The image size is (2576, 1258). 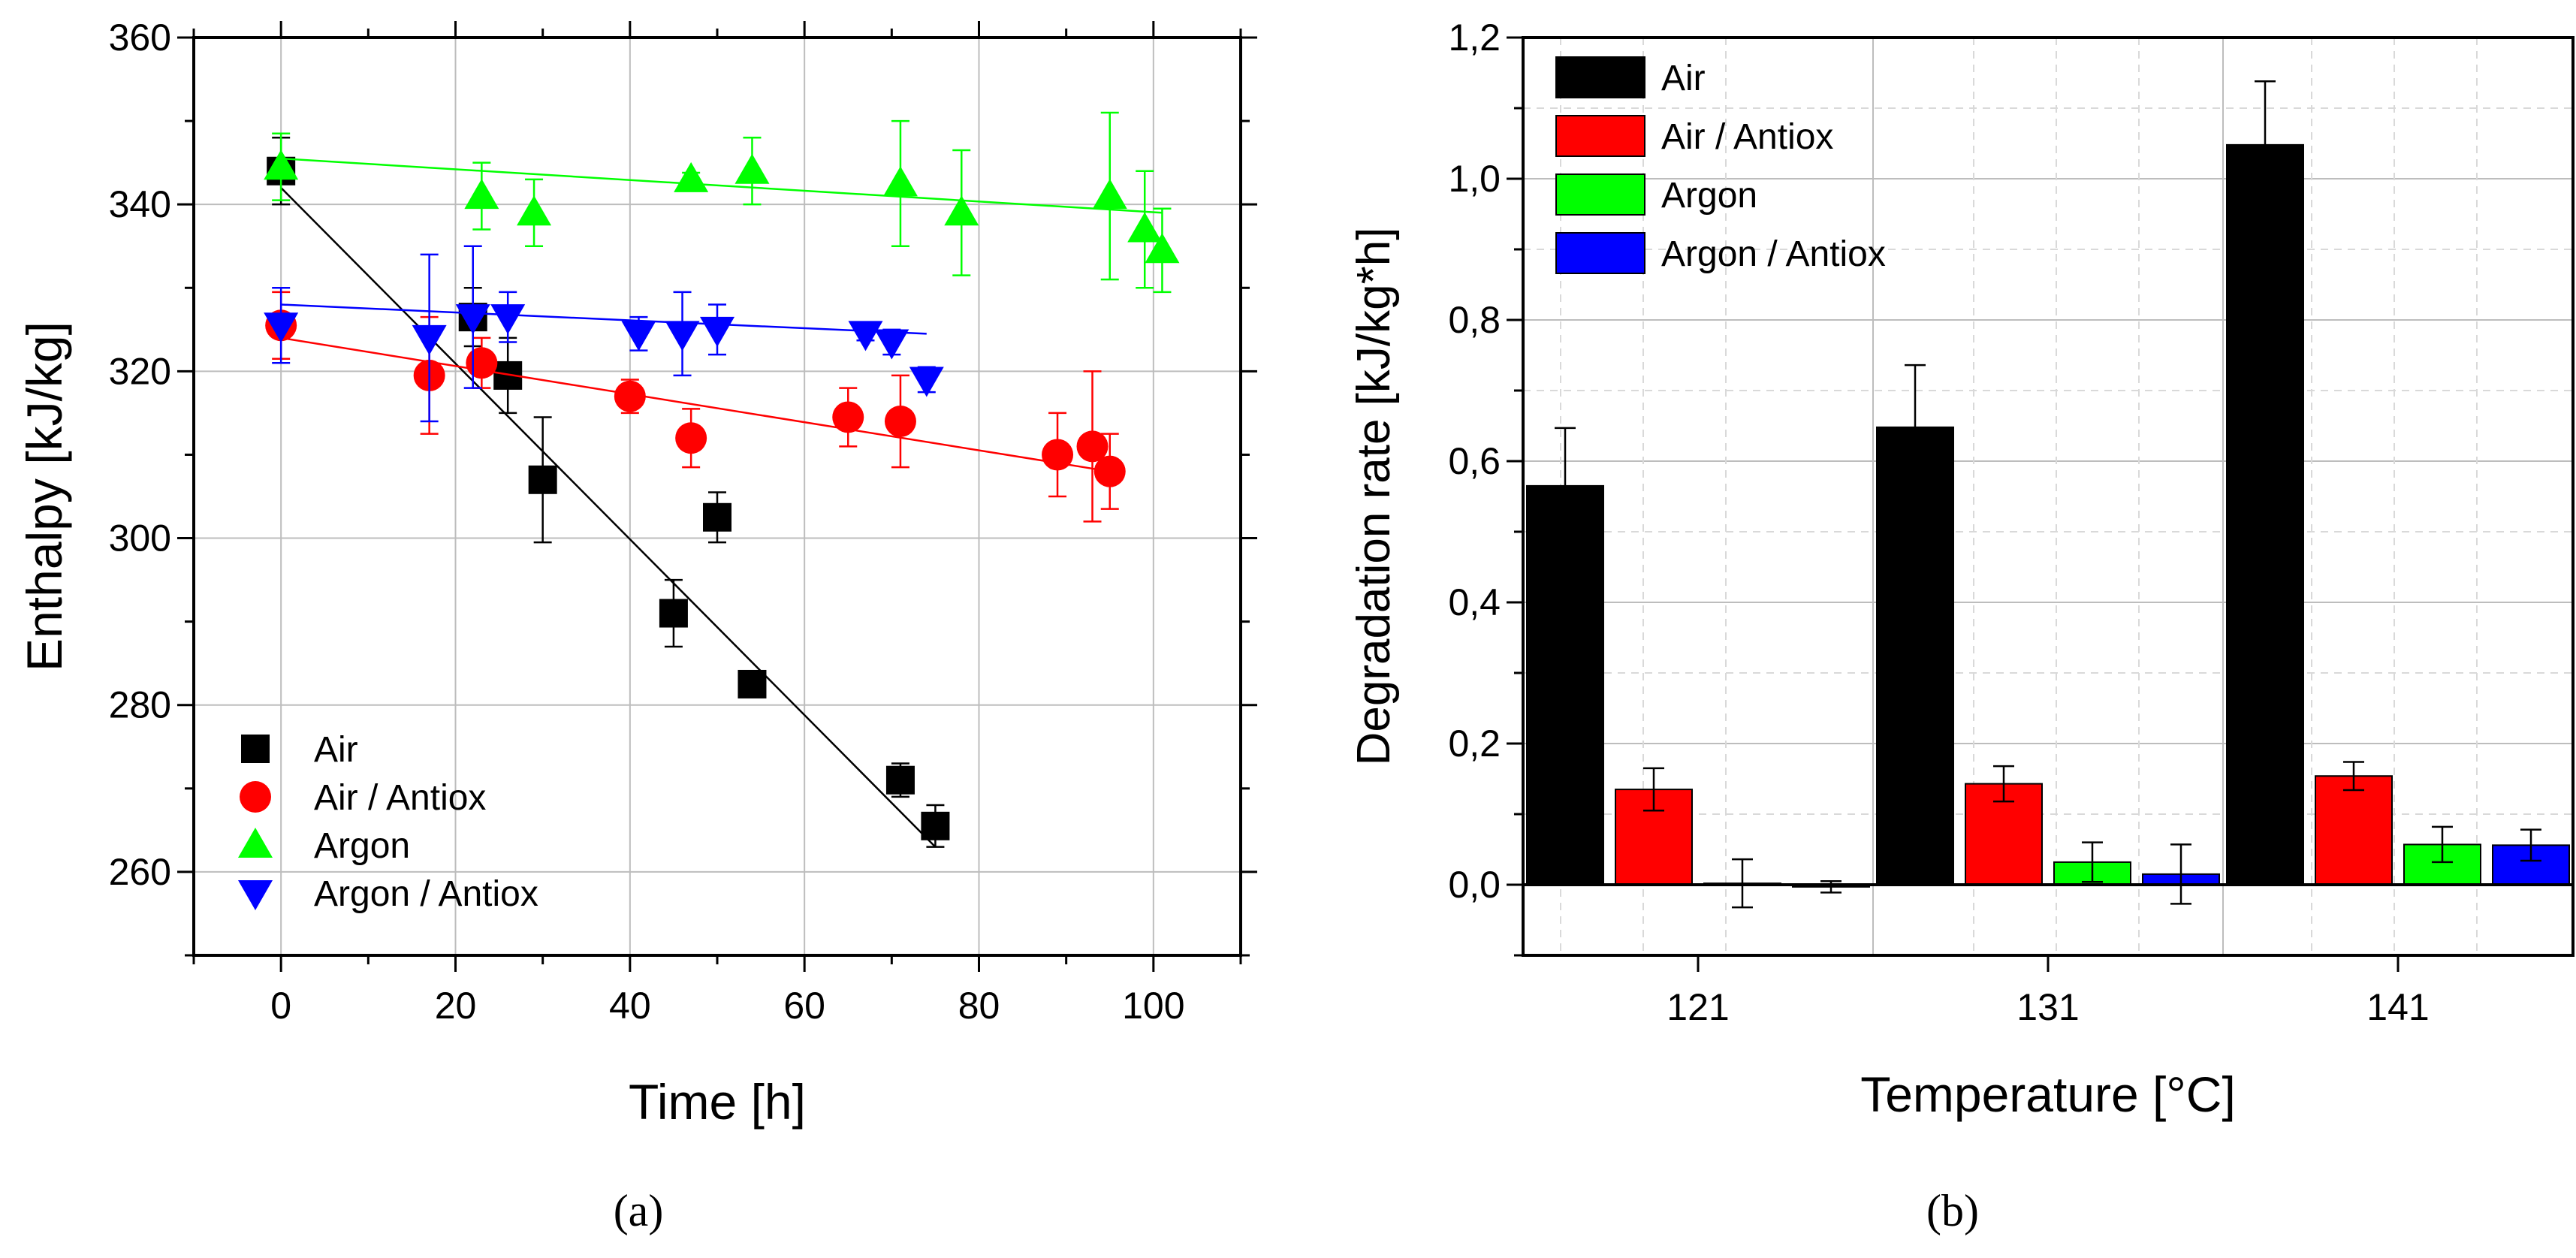 I want to click on y-axis-title: Degradation rate [kJ/kg*h], so click(x=1374, y=497).